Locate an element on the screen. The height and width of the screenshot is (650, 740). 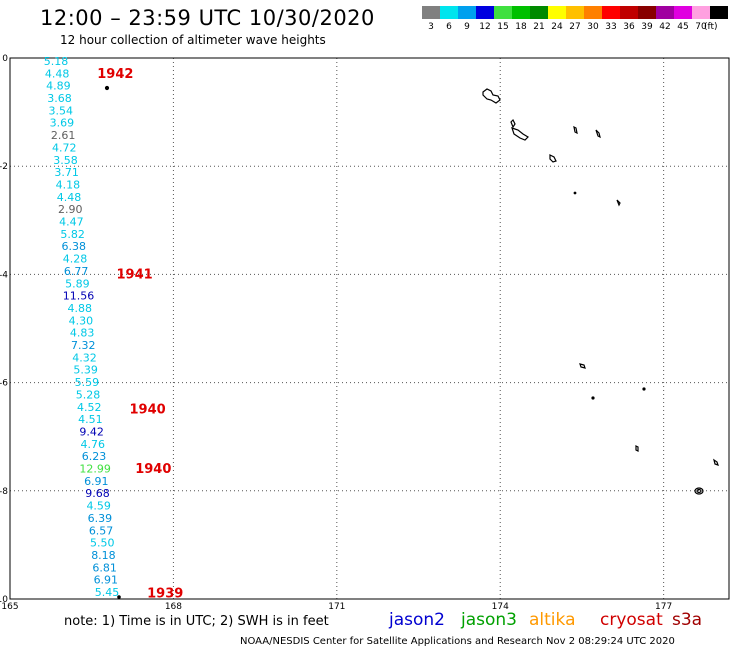
colorbar-tick-label: 24 is located at coordinates (557, 27).